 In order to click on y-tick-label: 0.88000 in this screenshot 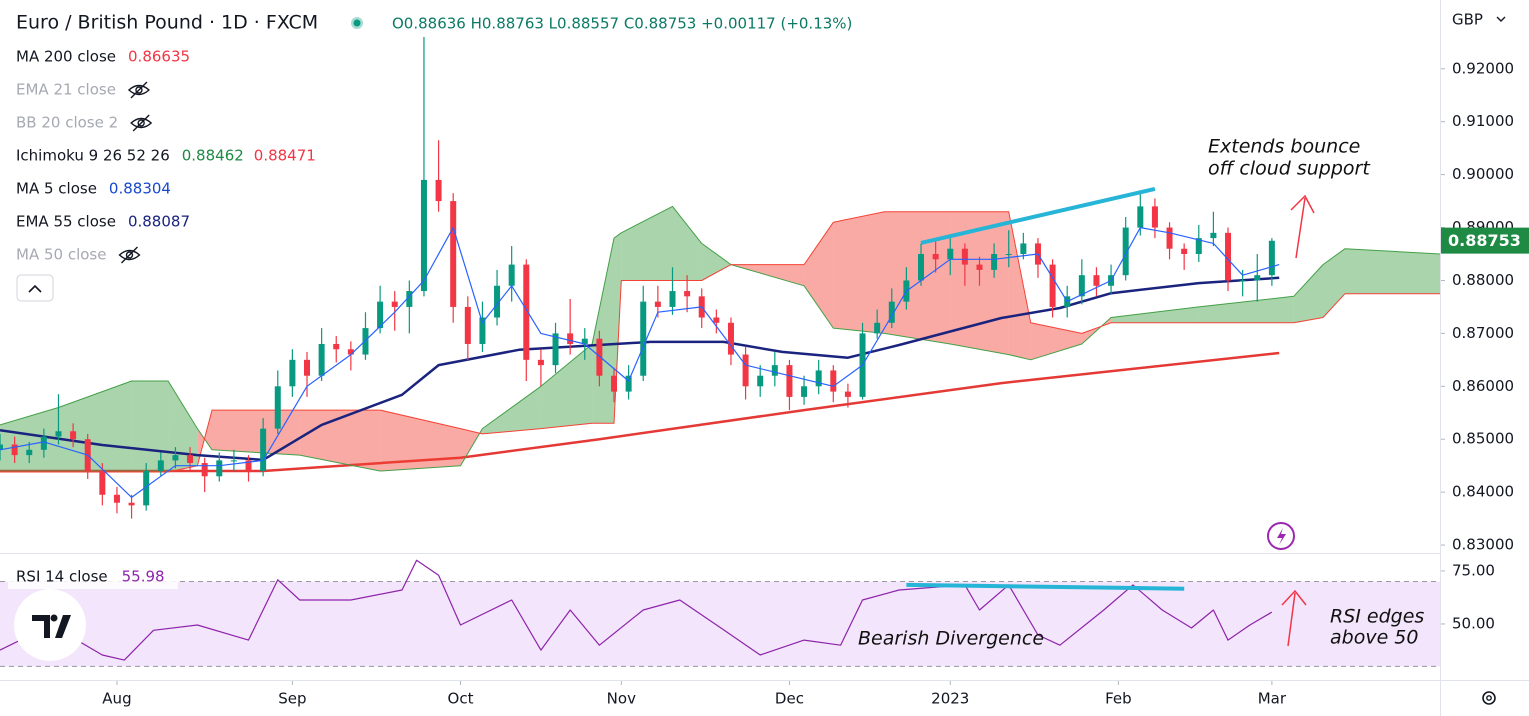, I will do `click(1483, 280)`.